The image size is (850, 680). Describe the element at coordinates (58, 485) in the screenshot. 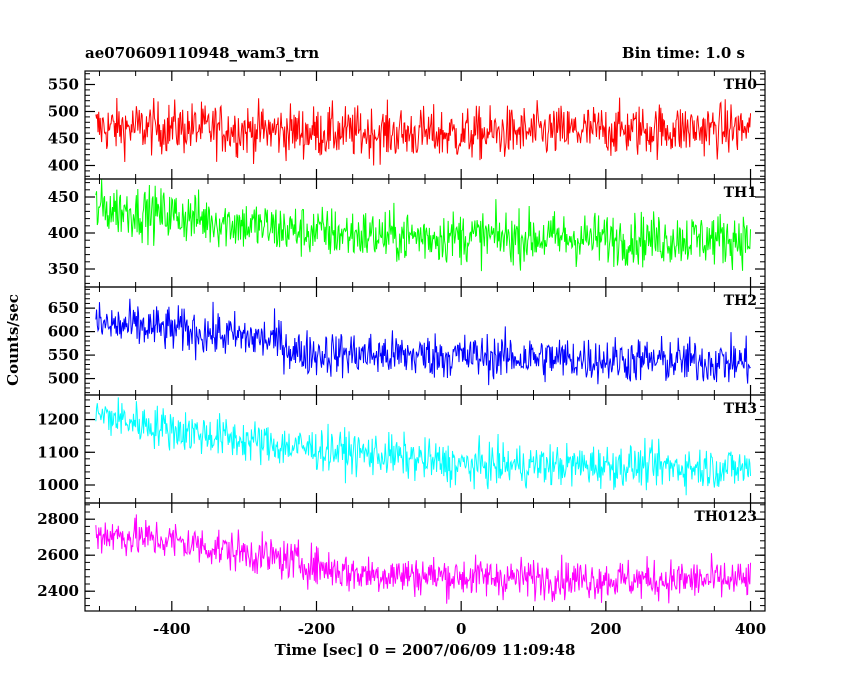

I see `y-tick-label: 1000` at that location.